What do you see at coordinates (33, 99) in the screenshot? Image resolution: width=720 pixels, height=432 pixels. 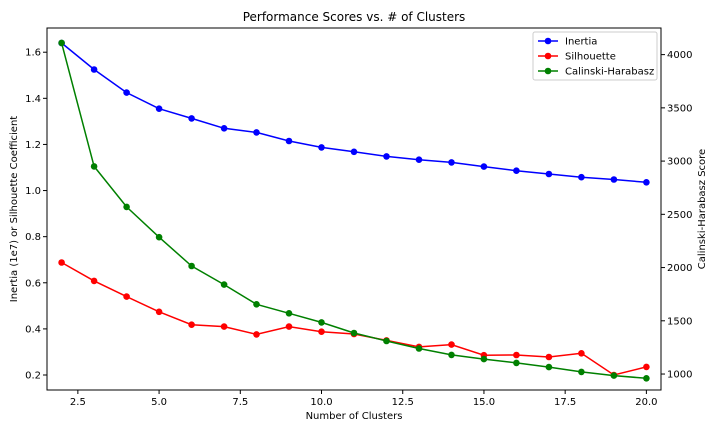 I see `y-tick-label-left: 1.4` at bounding box center [33, 99].